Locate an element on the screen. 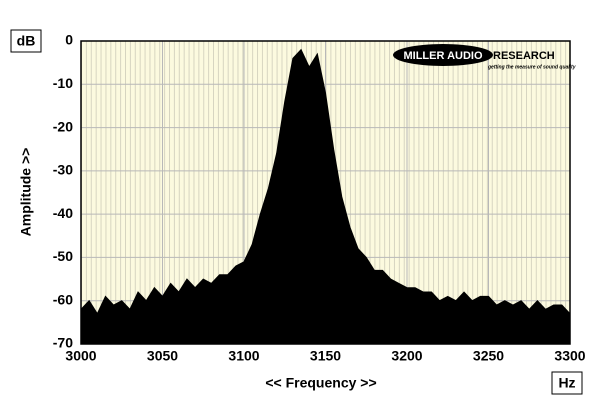 This screenshot has height=413, width=600. y-tick-label: -40 is located at coordinates (63, 213).